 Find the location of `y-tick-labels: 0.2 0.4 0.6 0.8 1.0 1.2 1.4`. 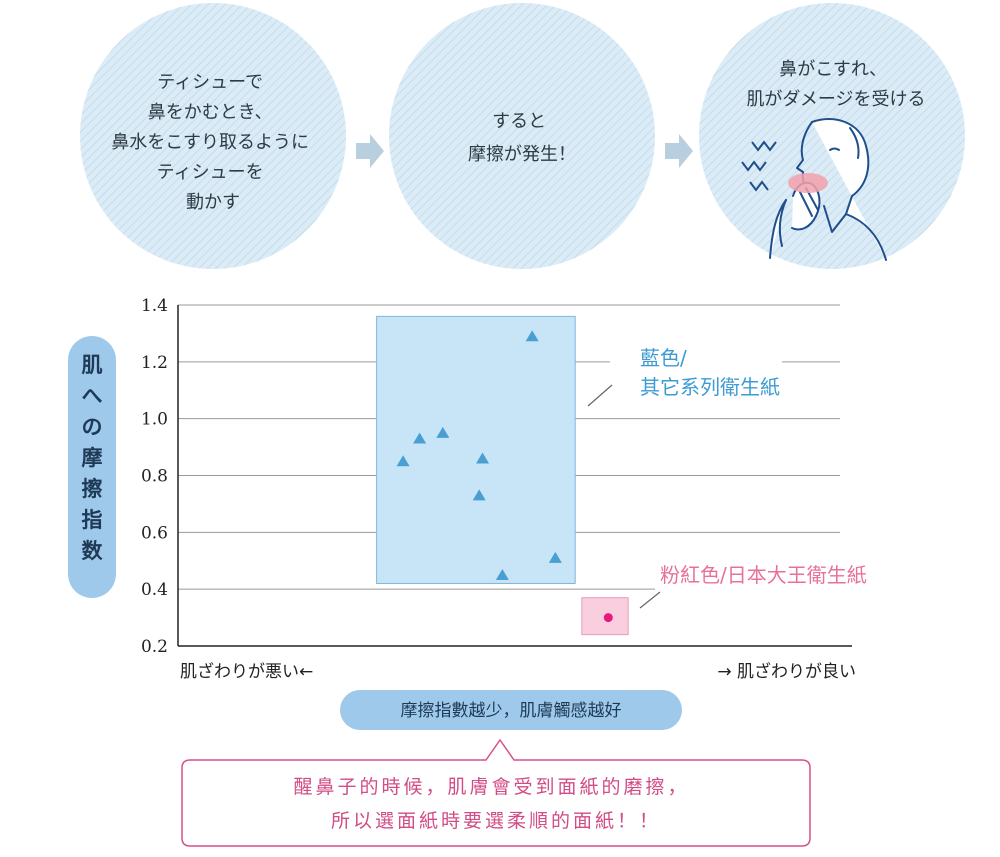

y-tick-labels: 0.2 0.4 0.6 0.8 1.0 1.2 1.4 is located at coordinates (154, 476).